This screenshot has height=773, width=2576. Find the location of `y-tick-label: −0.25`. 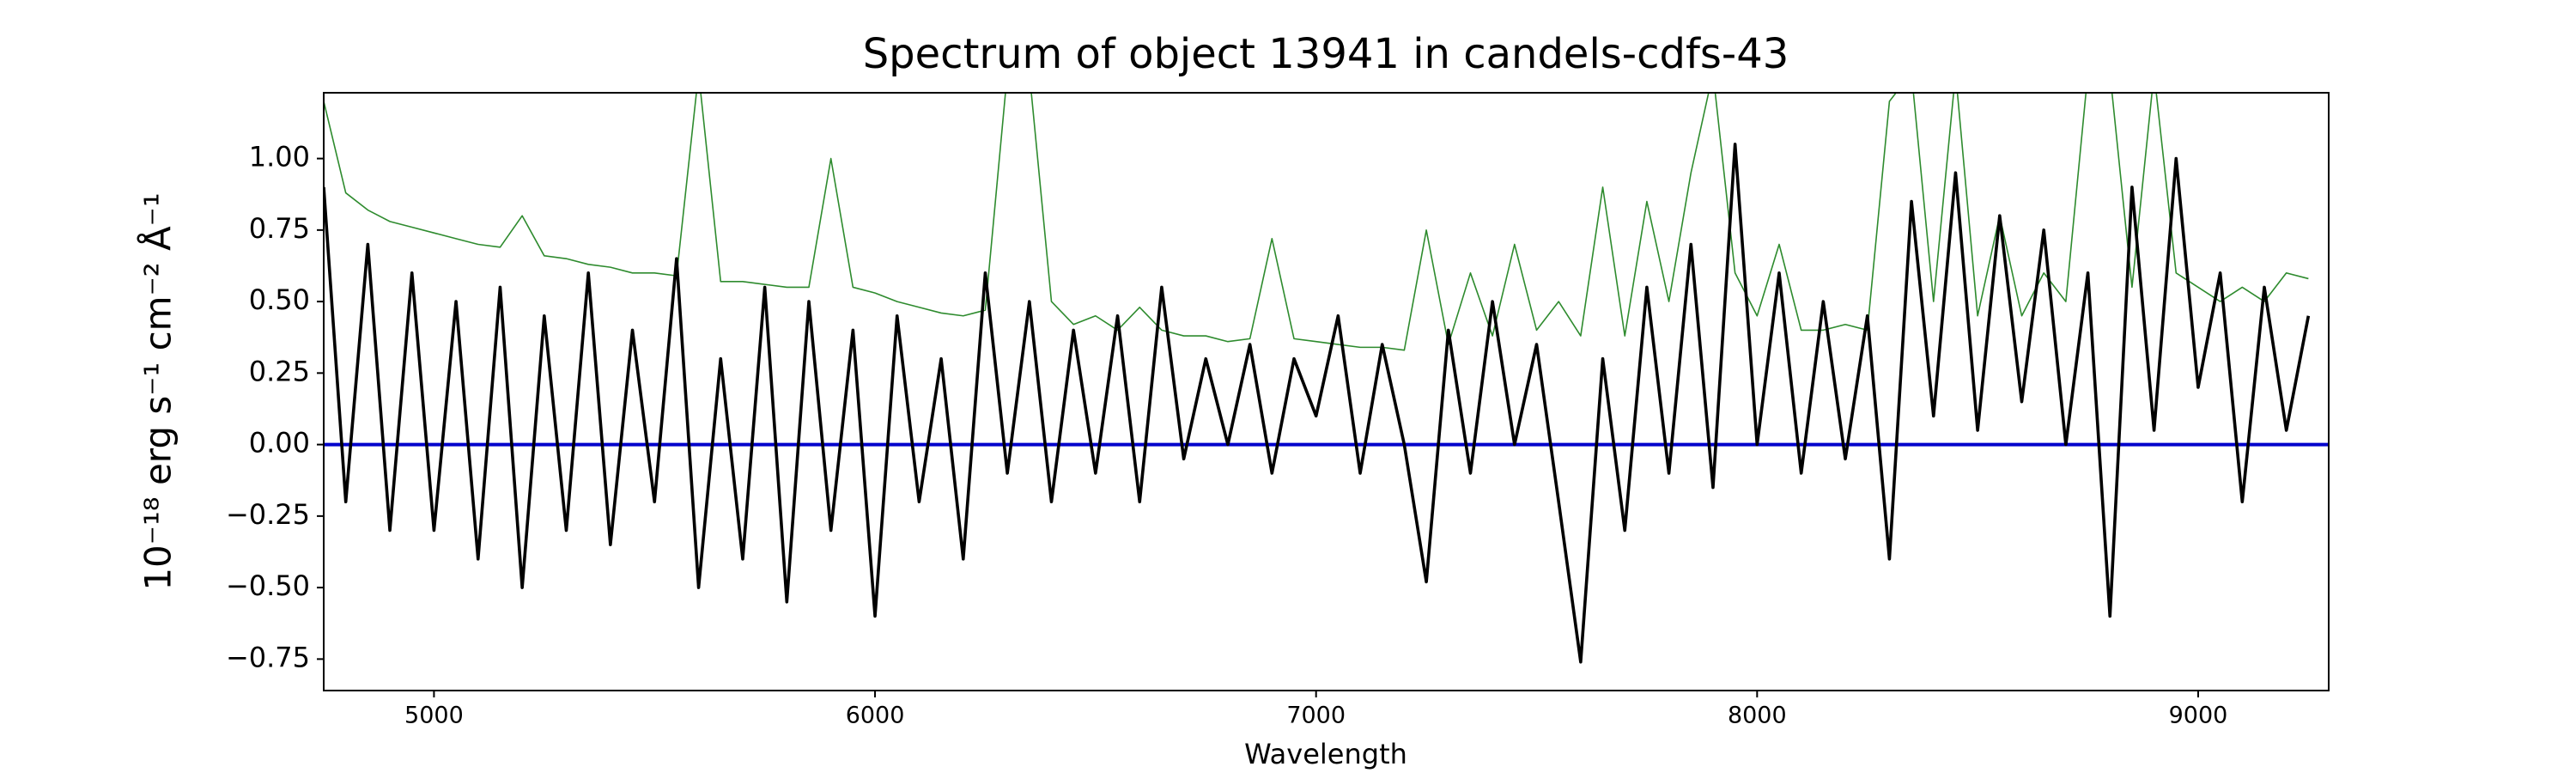

y-tick-label: −0.25 is located at coordinates (268, 514).